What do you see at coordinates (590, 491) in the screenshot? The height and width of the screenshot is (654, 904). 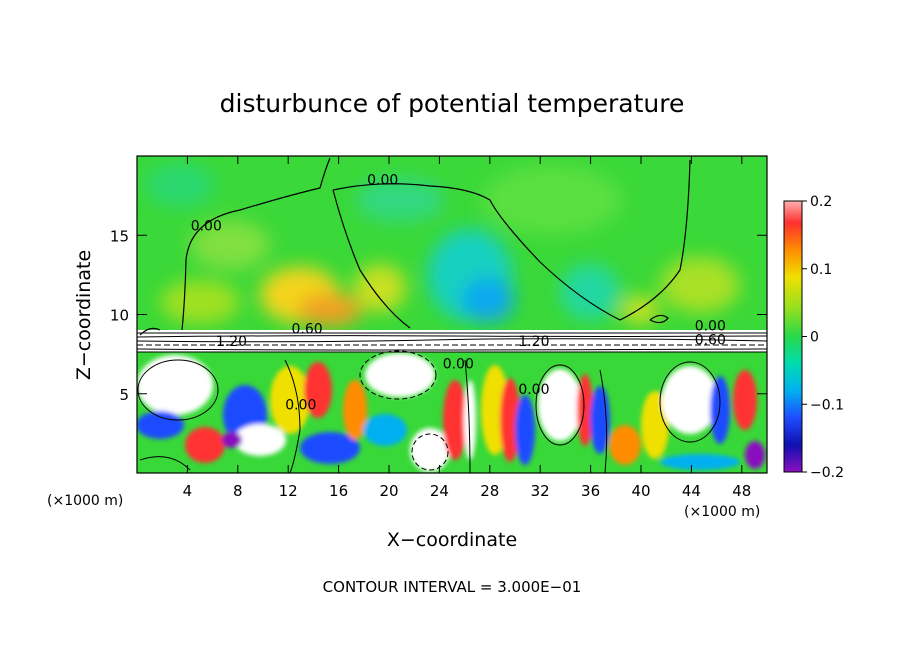 I see `x-tick-label: 36` at bounding box center [590, 491].